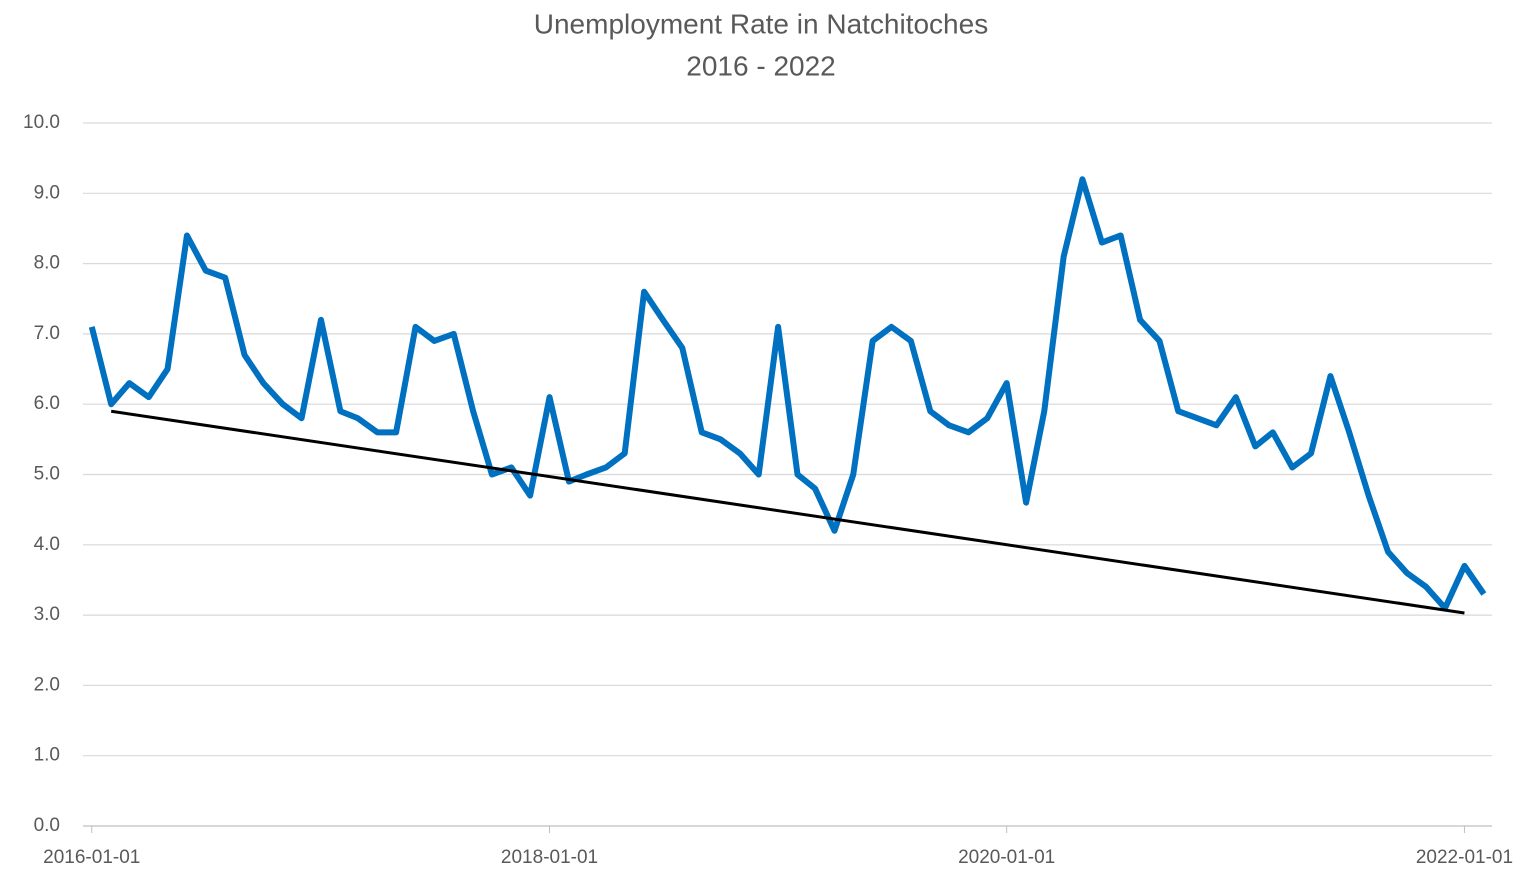 This screenshot has height=873, width=1534. I want to click on y-tick-label: 10.0, so click(41, 122).